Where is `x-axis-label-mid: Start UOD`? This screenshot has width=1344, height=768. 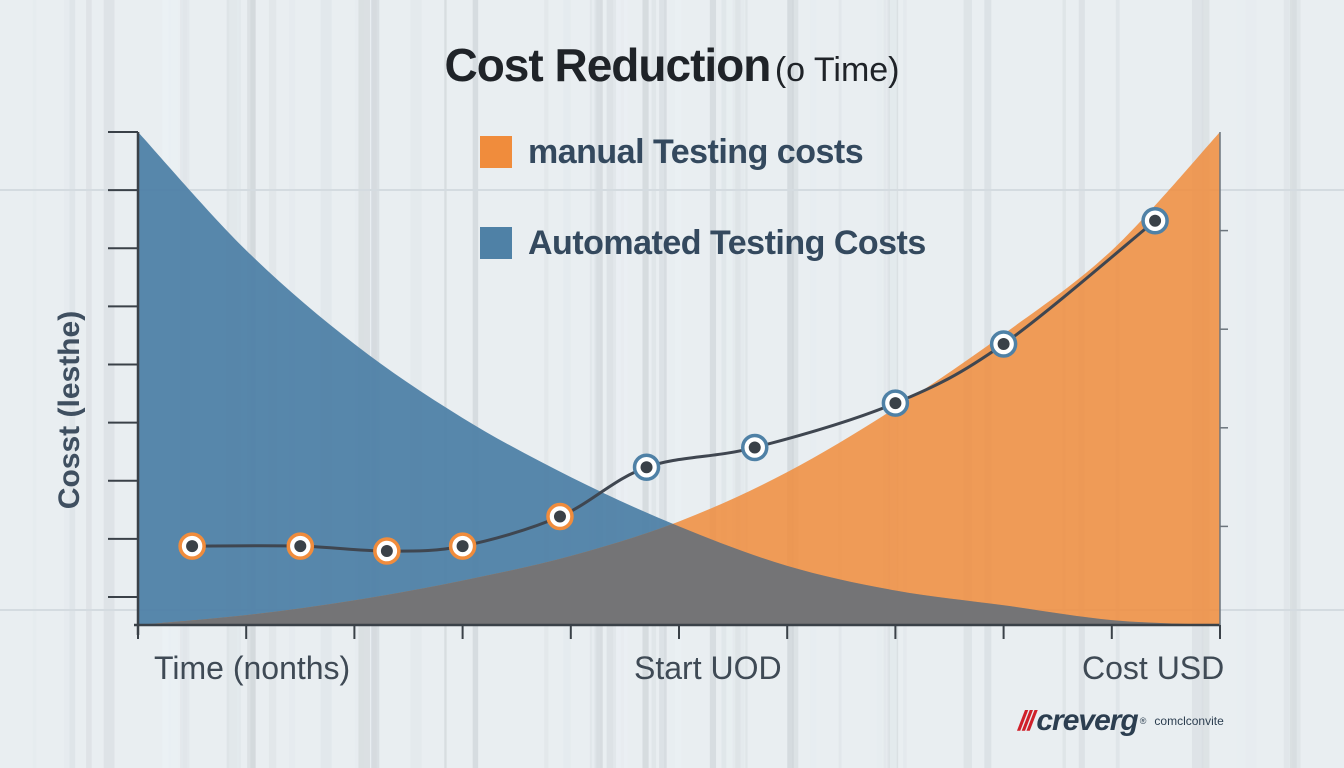
x-axis-label-mid: Start UOD is located at coordinates (708, 668).